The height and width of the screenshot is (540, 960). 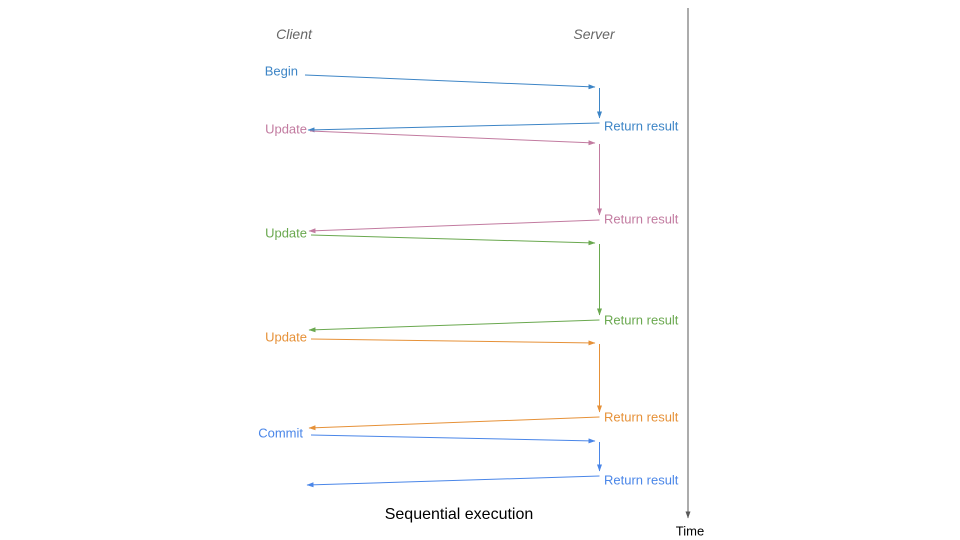 What do you see at coordinates (286, 233) in the screenshot?
I see `message-label-update-2: Update` at bounding box center [286, 233].